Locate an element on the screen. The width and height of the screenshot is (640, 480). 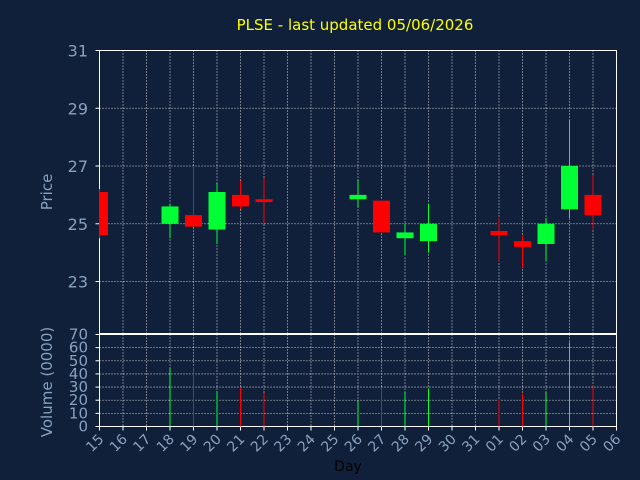
volume-tick-label: 30 is located at coordinates (78, 387).